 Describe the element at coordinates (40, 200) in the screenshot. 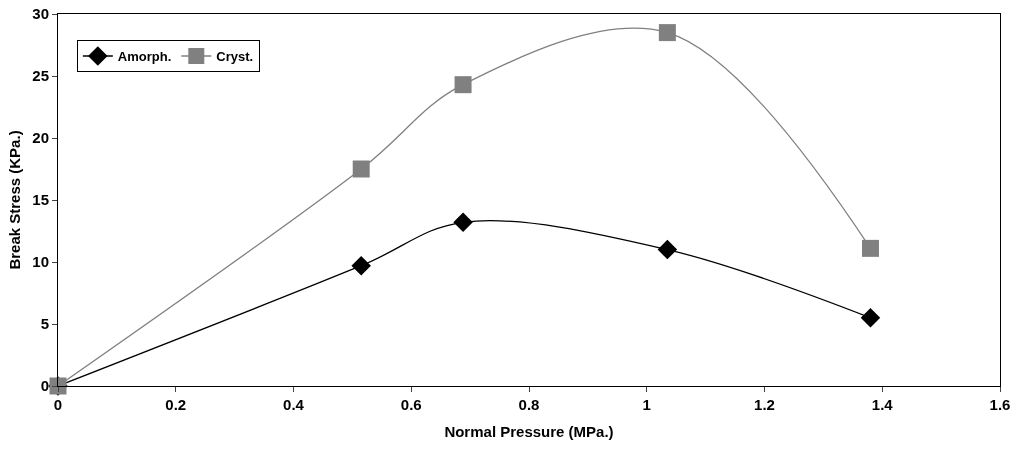

I see `y-tick-label: 15` at that location.